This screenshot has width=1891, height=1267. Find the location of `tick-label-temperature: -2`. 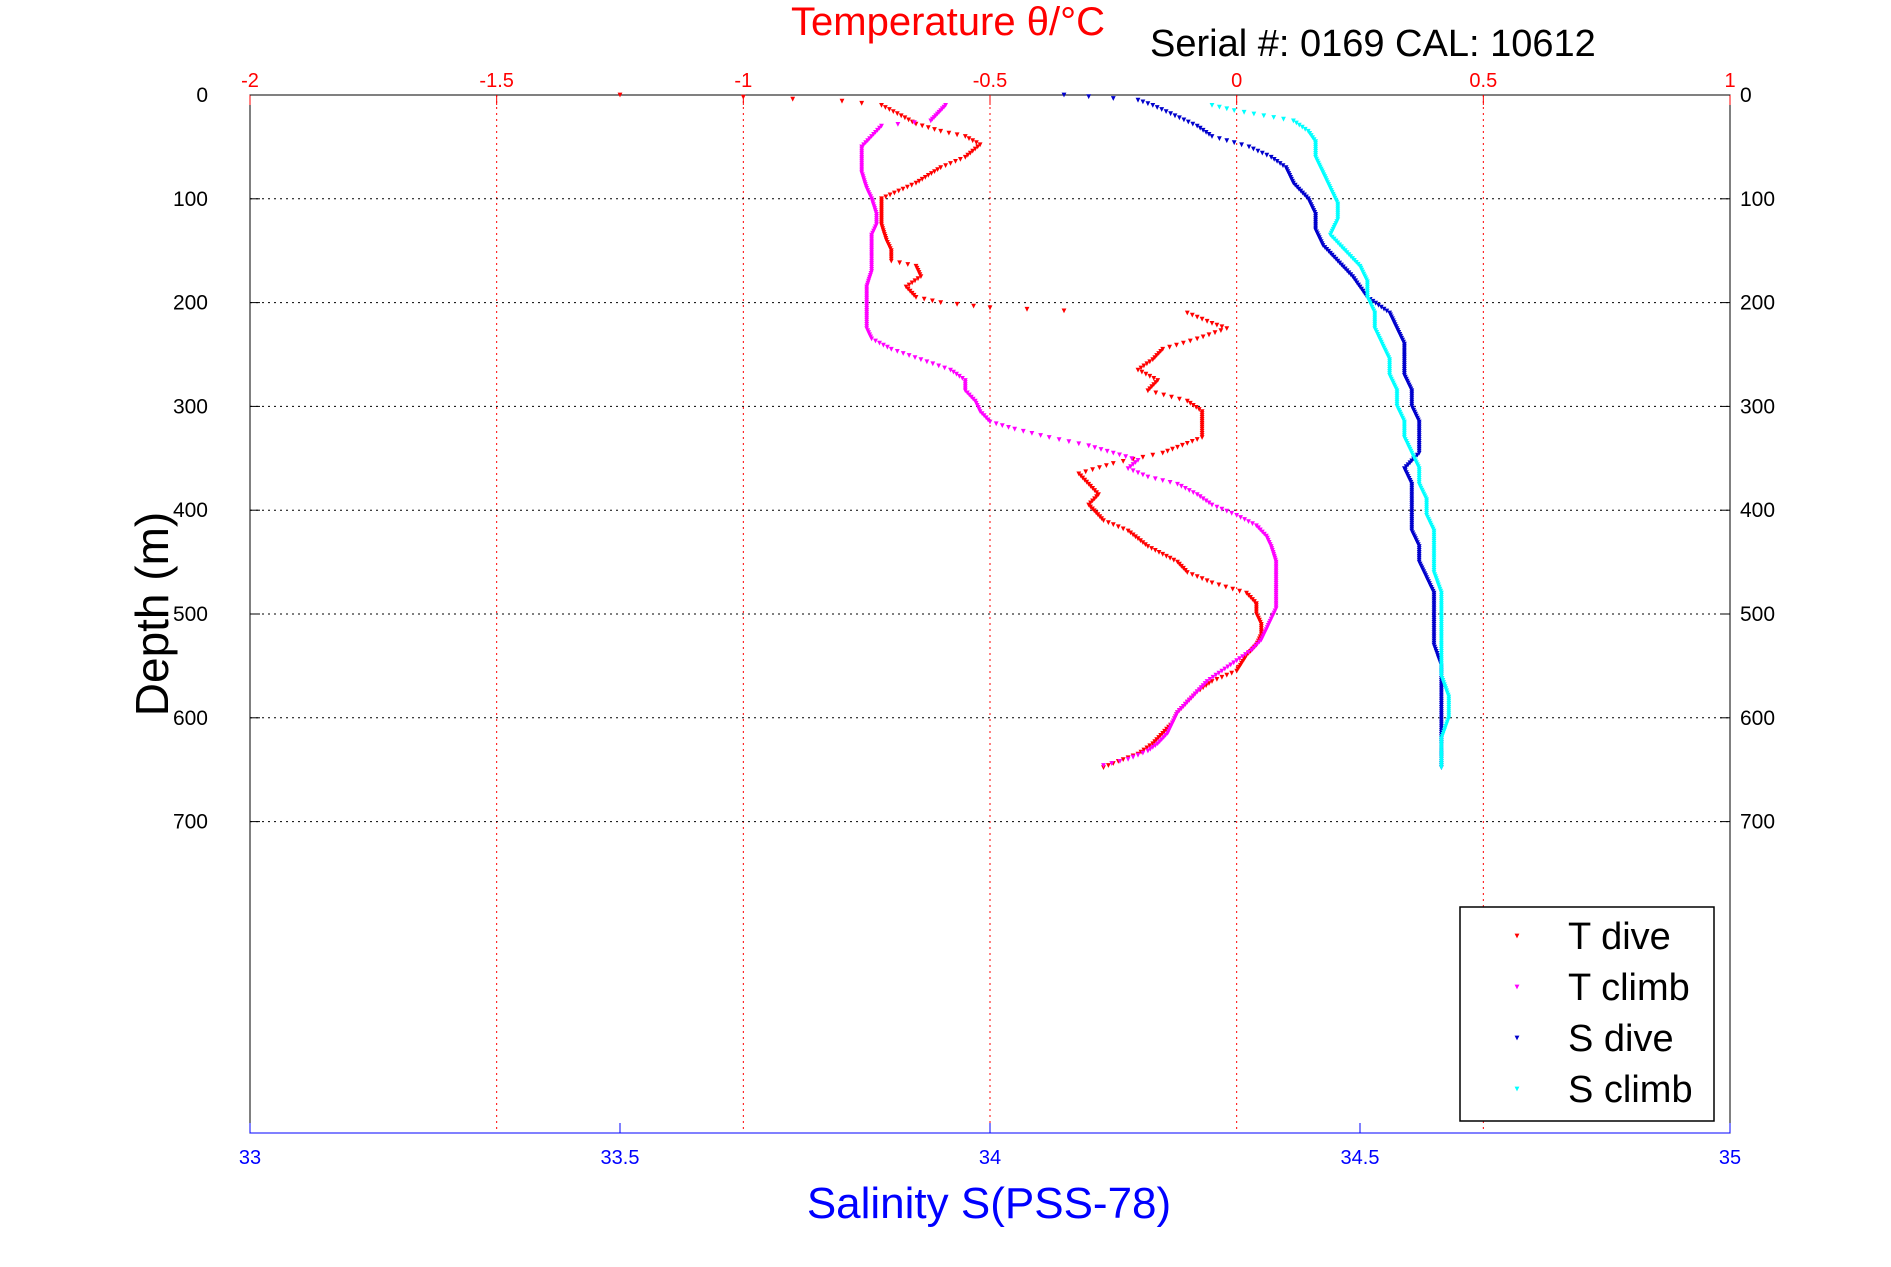

tick-label-temperature: -2 is located at coordinates (250, 81).